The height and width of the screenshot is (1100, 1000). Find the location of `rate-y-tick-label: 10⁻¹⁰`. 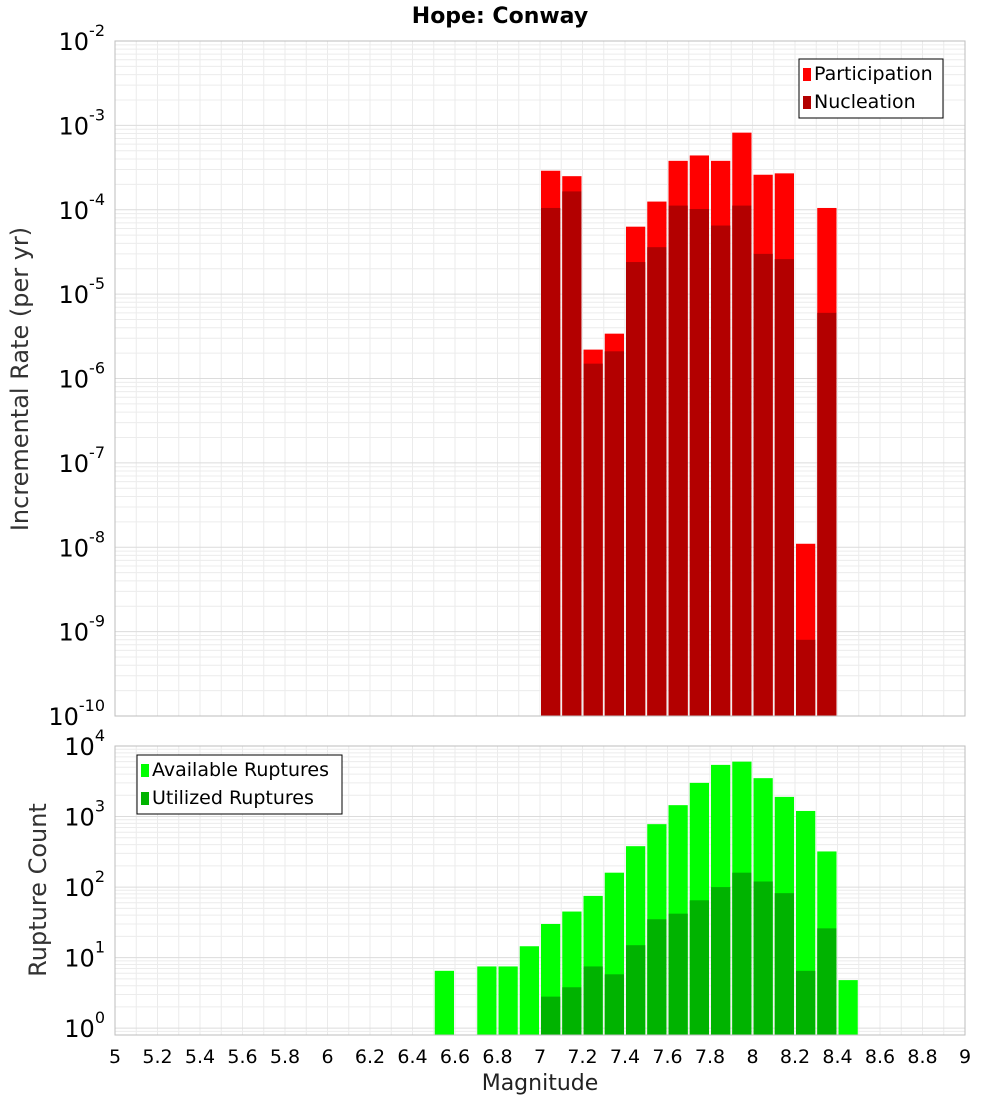

rate-y-tick-label: 10⁻¹⁰ is located at coordinates (76, 713).